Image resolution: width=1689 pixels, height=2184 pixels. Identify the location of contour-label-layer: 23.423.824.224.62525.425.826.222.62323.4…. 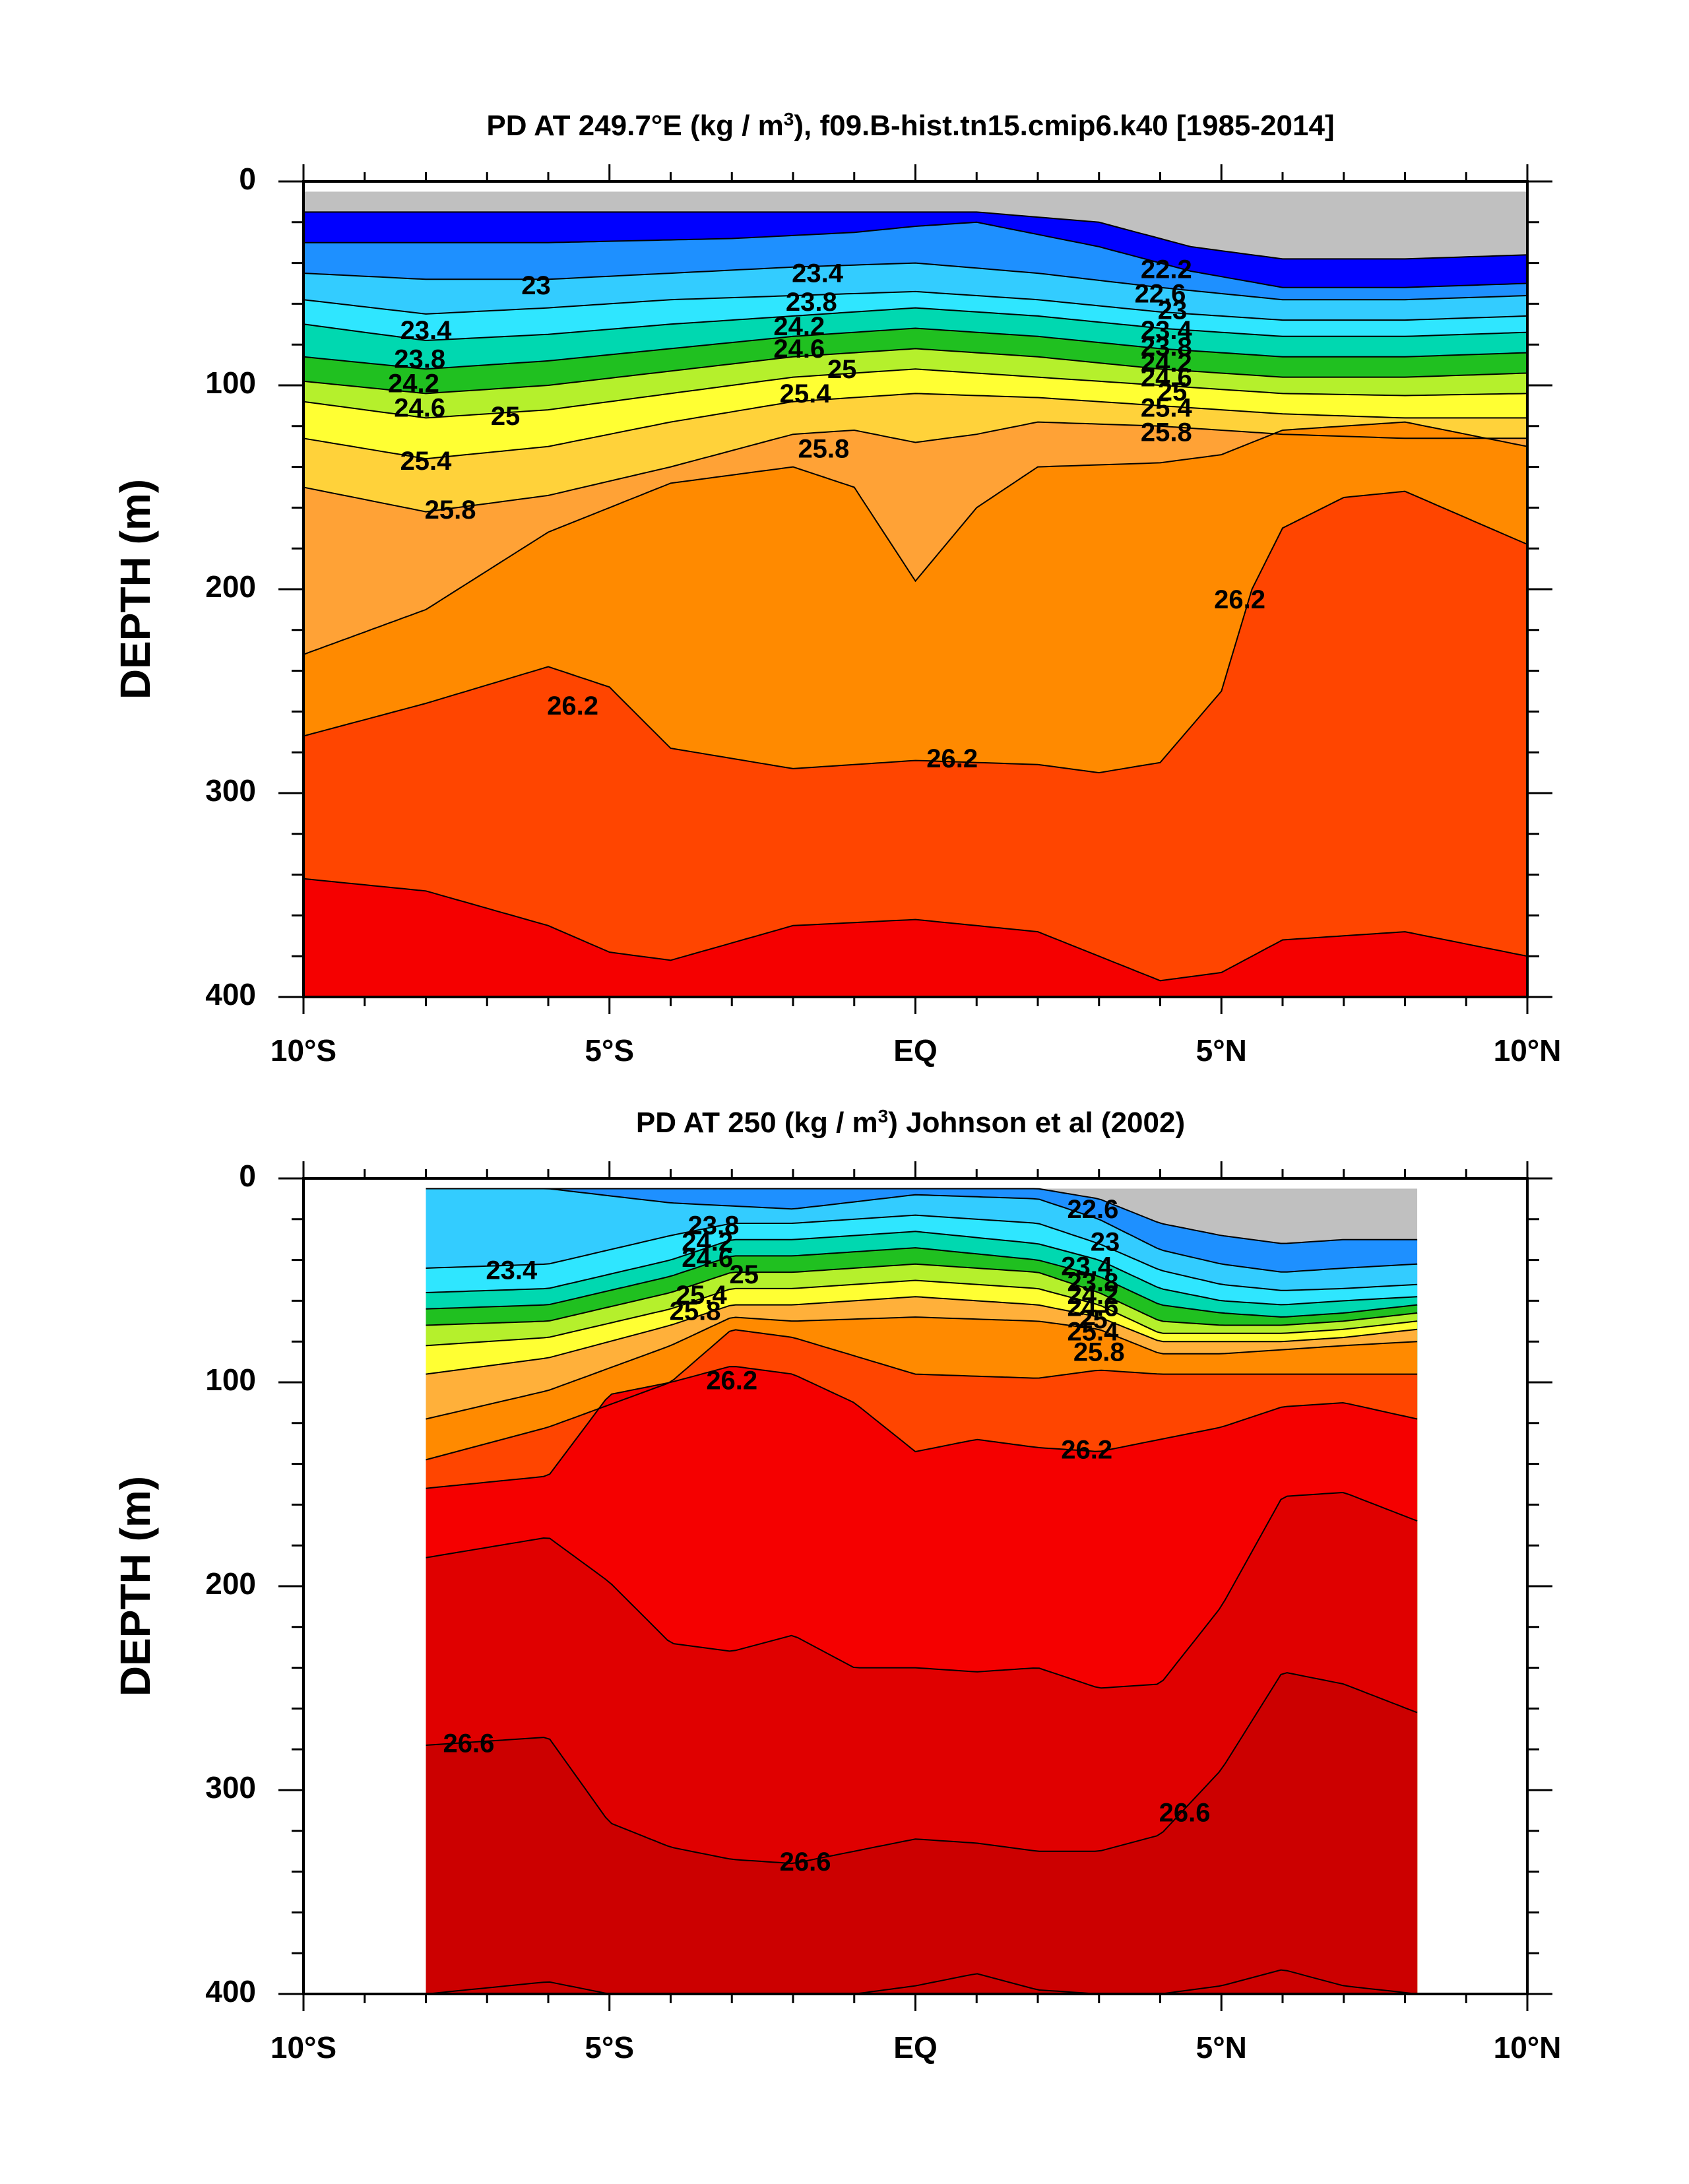
(827, 1536).